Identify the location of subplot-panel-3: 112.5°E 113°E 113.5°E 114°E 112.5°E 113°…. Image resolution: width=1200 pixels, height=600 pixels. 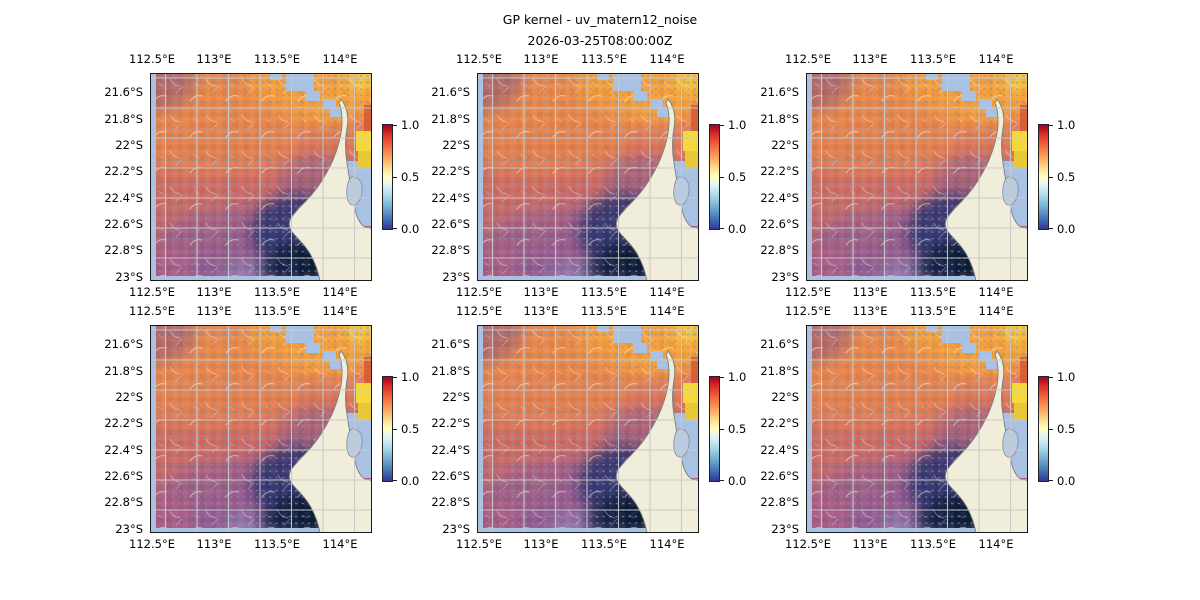
(917, 175).